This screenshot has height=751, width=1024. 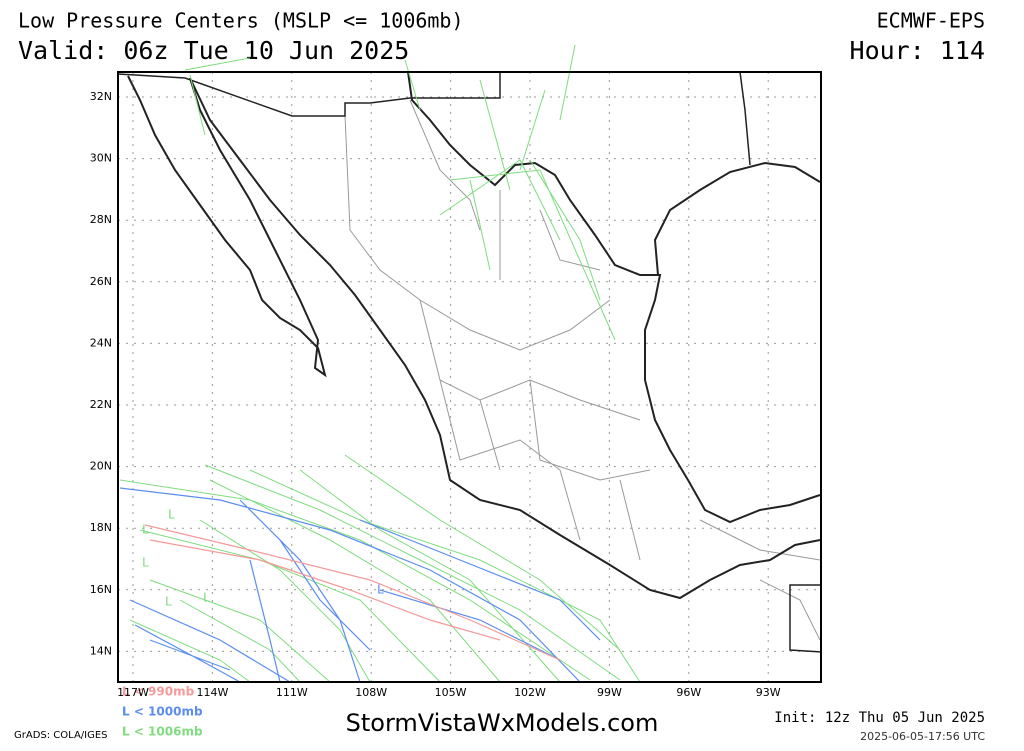 I want to click on legend: L < 990mb L < 1000mb L < 1006mb, so click(x=162, y=712).